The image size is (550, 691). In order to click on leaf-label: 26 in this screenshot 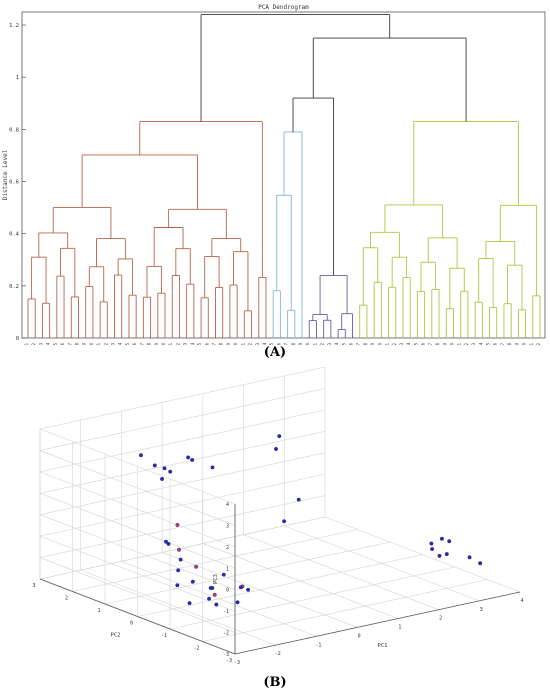, I will do `click(206, 343)`.